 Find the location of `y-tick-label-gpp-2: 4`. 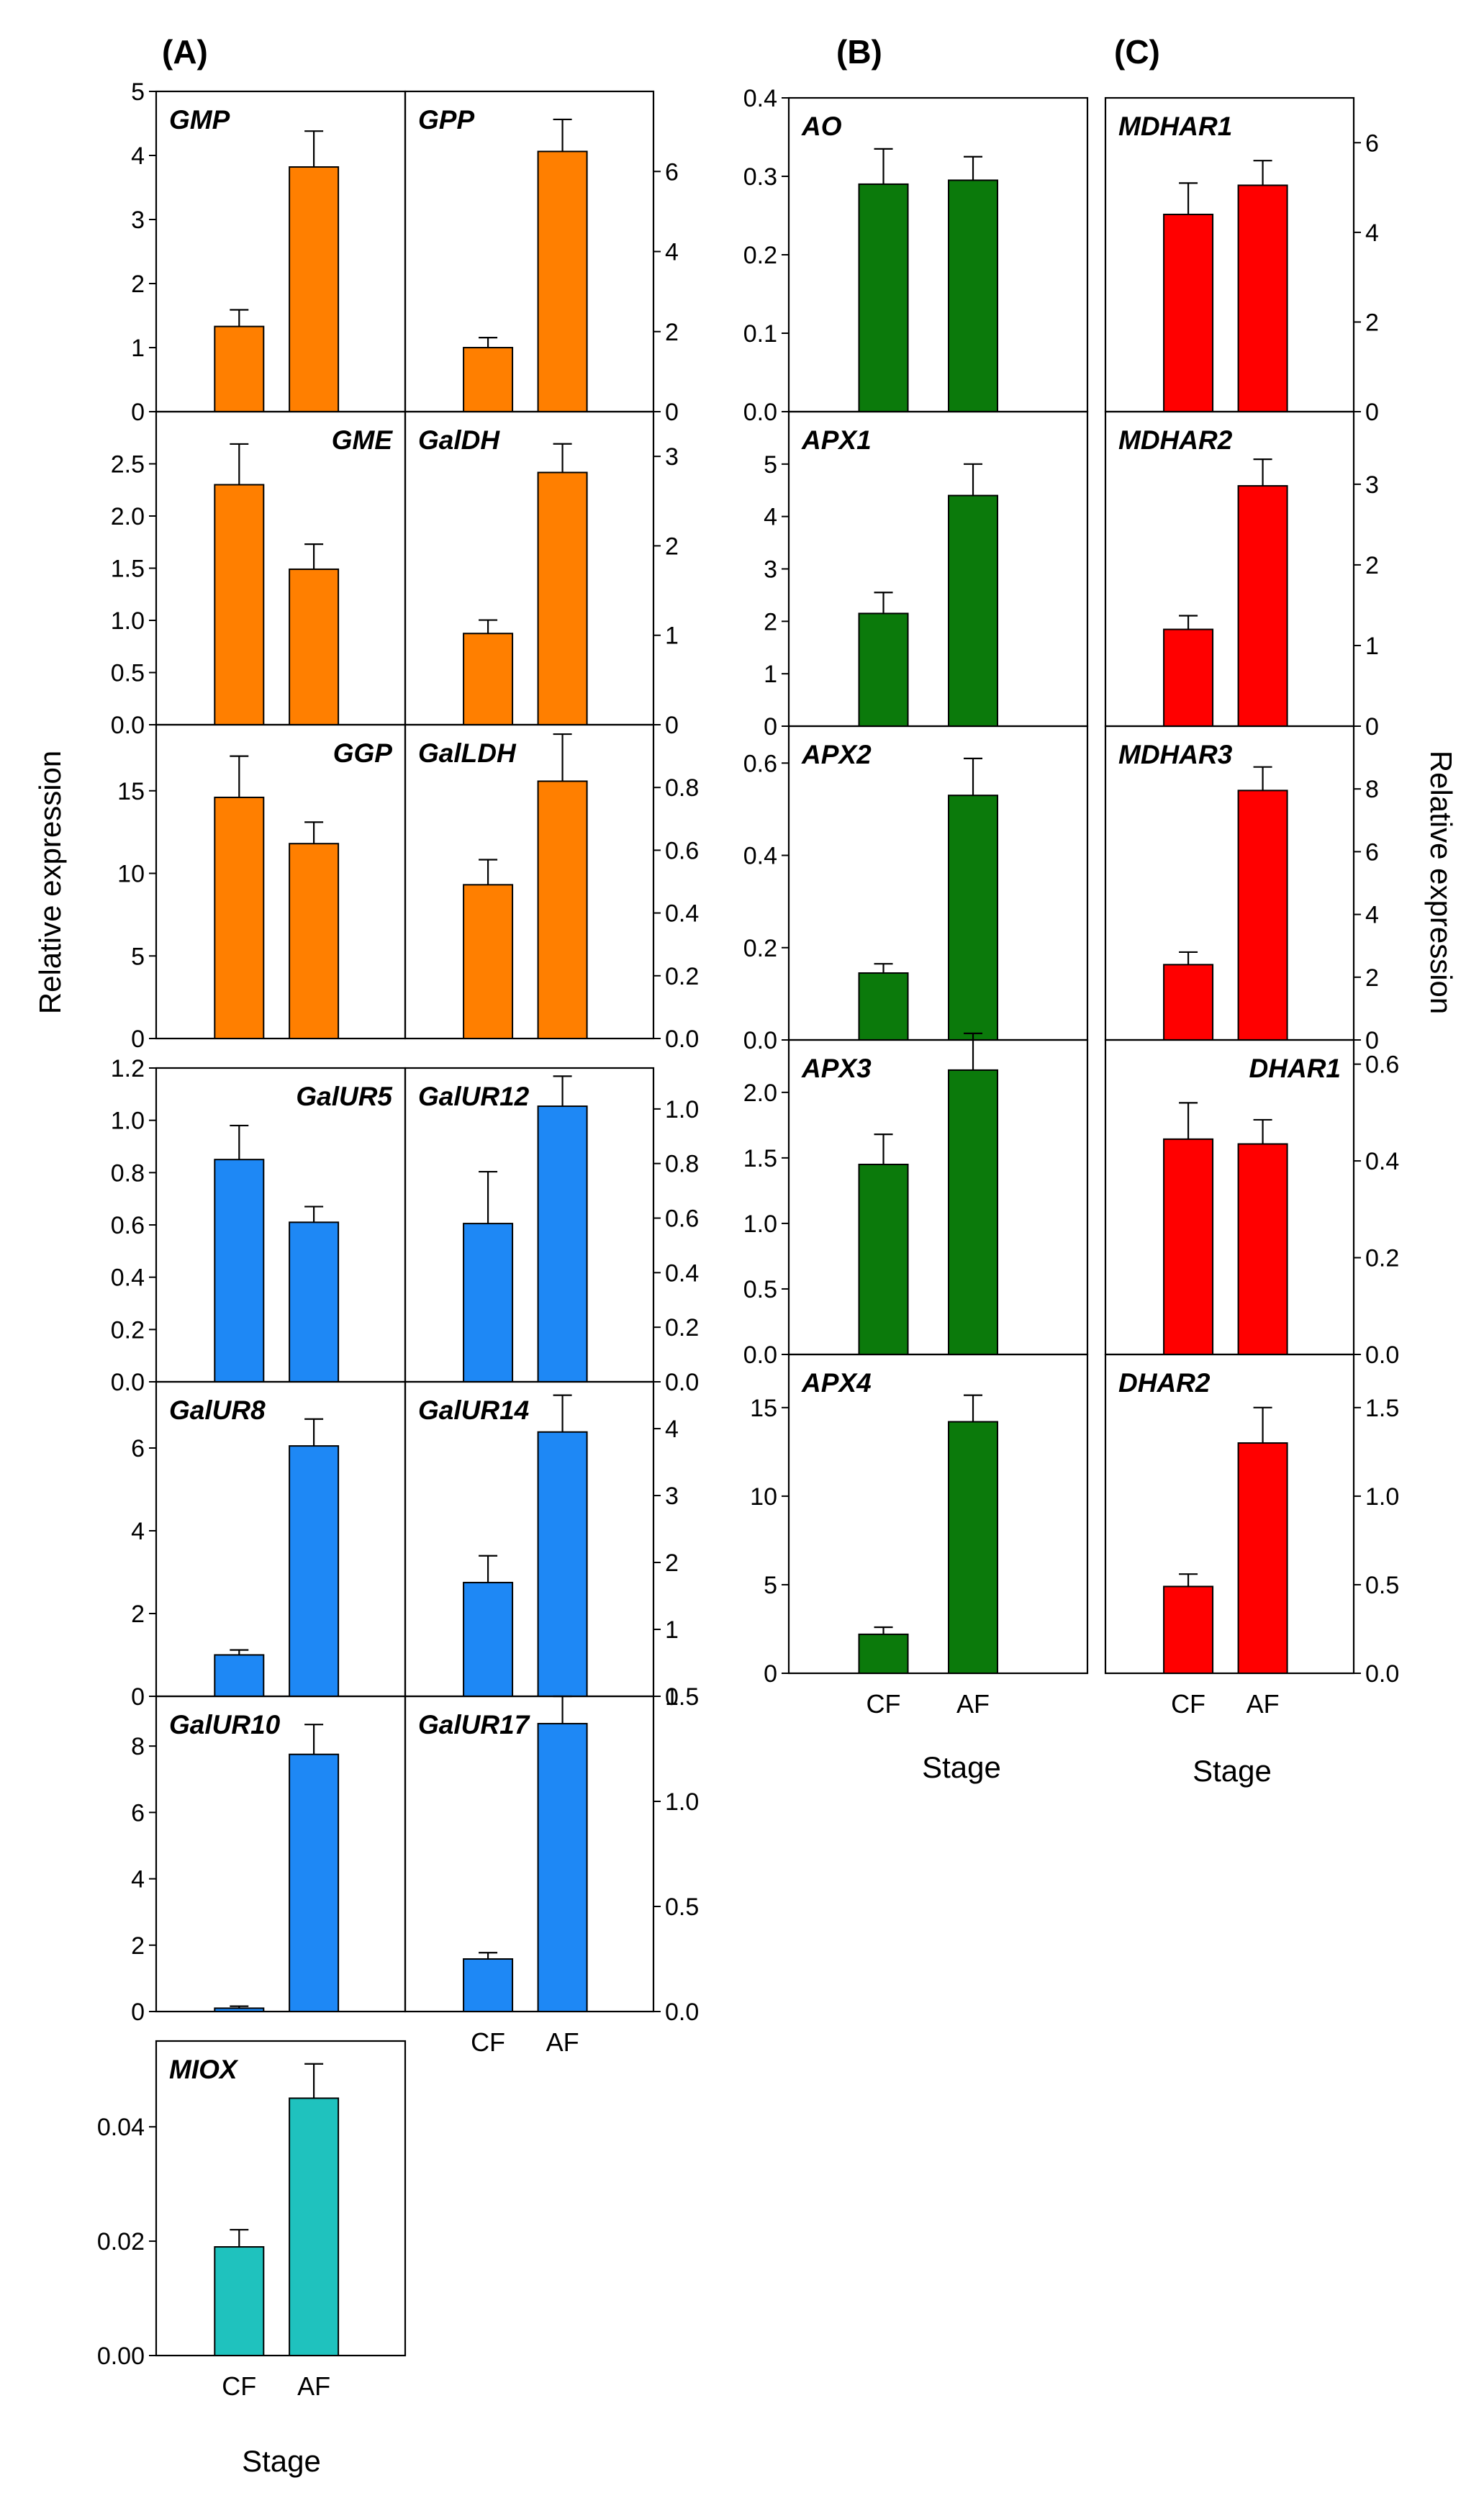

y-tick-label-gpp-2: 4 is located at coordinates (672, 252).